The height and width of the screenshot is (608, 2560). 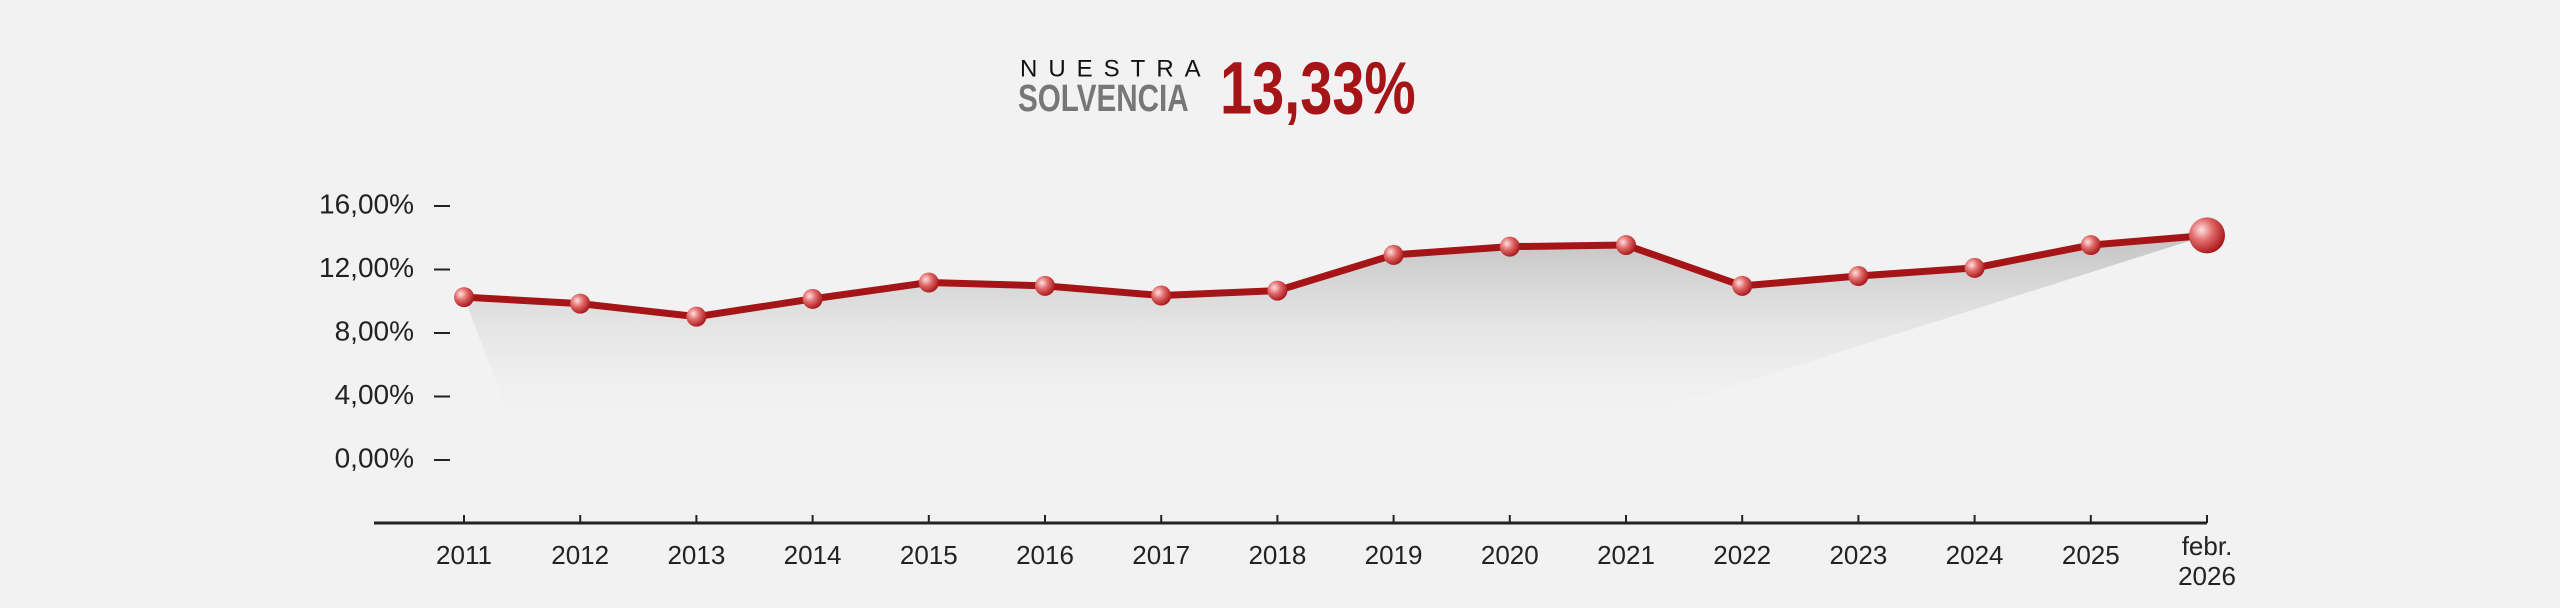 What do you see at coordinates (366, 203) in the screenshot?
I see `y-tick-label: 16,00%` at bounding box center [366, 203].